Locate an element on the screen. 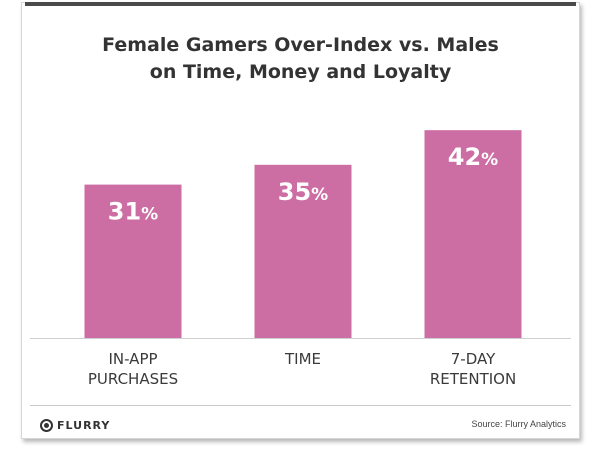 This screenshot has width=600, height=450. category-label-3: 7-DAY RETENTION is located at coordinates (473, 369).